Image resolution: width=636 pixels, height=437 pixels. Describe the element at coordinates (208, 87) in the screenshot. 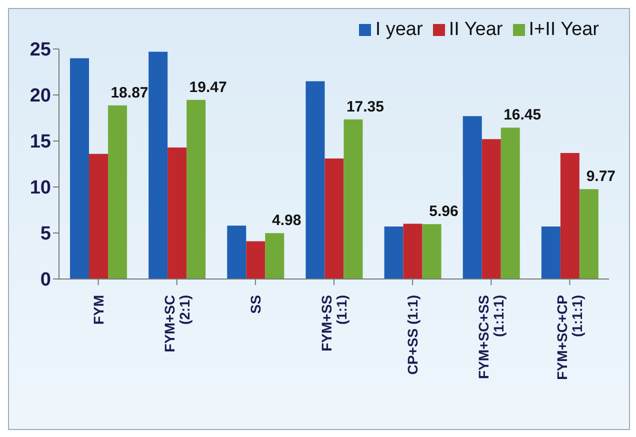

I see `data-label: 19.47` at that location.